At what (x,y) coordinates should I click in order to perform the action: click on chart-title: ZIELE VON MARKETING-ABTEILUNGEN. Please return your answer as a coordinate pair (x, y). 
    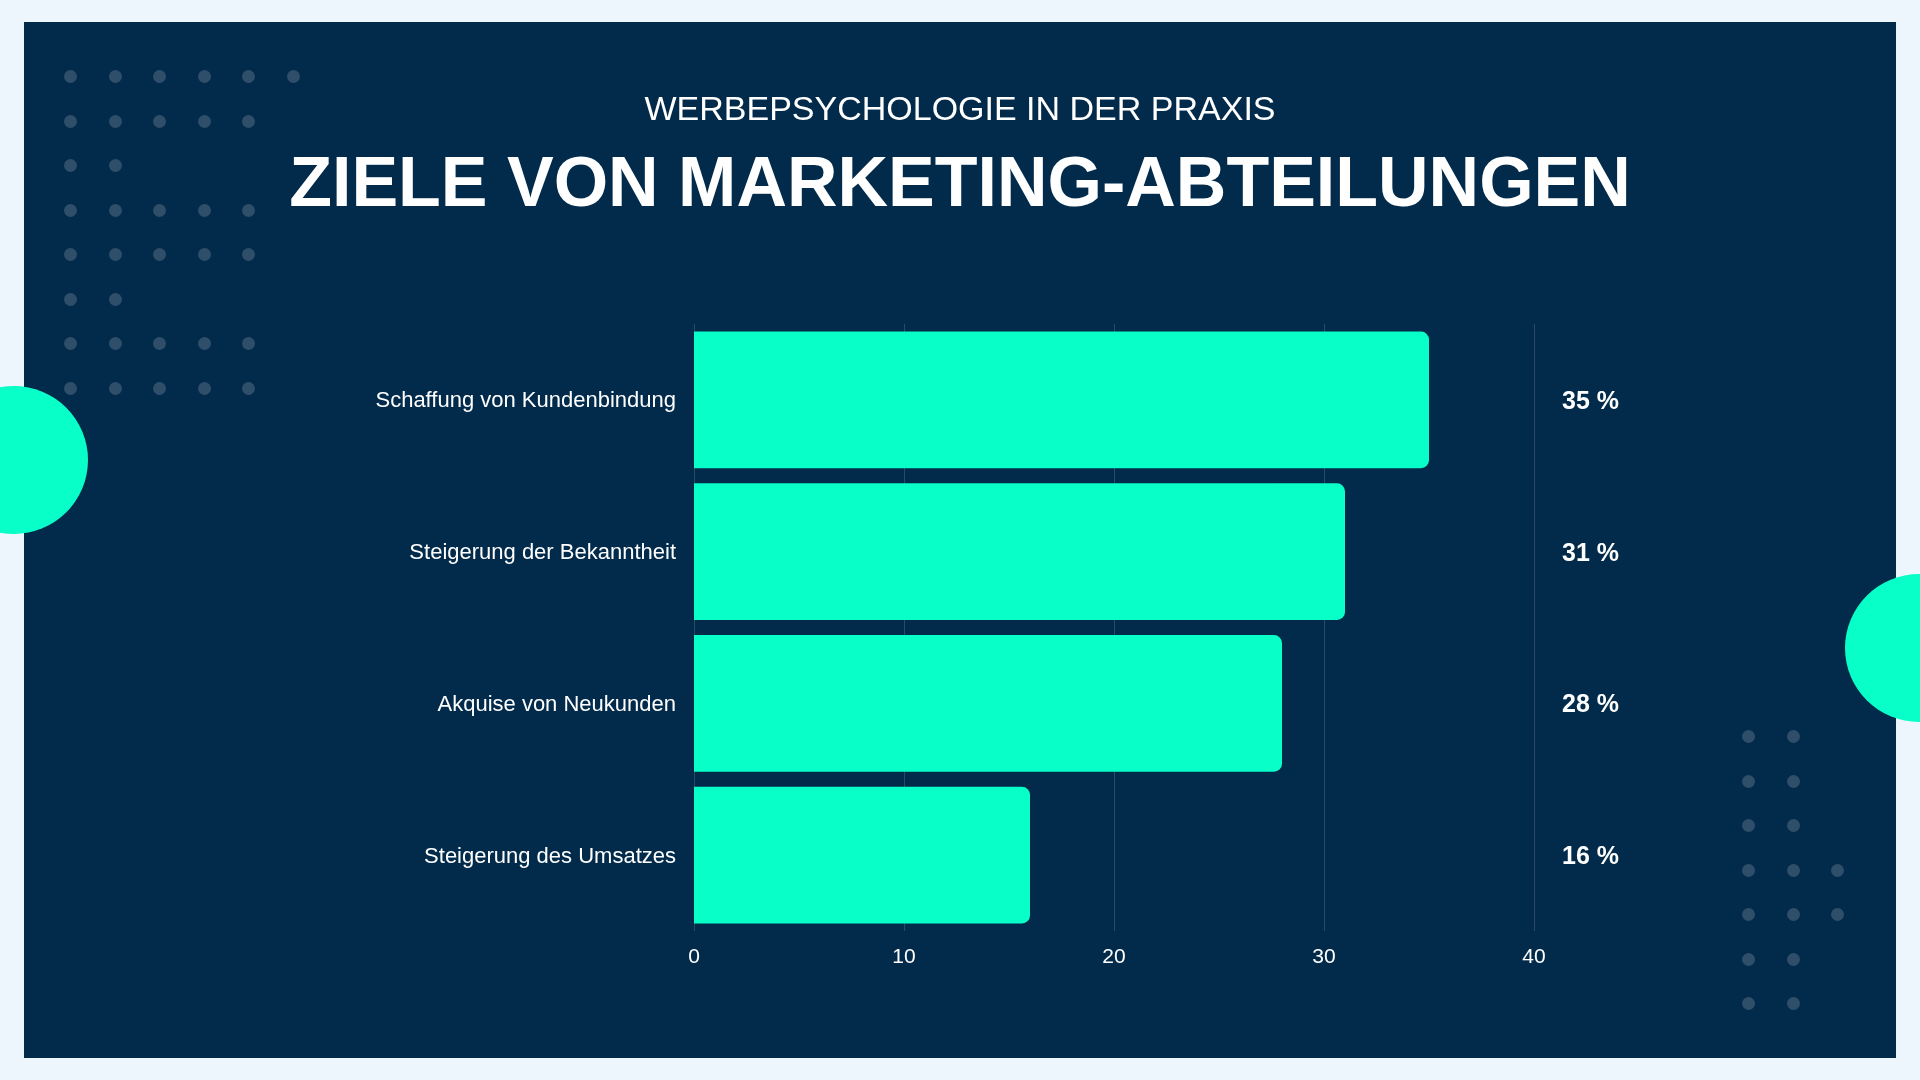
    Looking at the image, I should click on (960, 182).